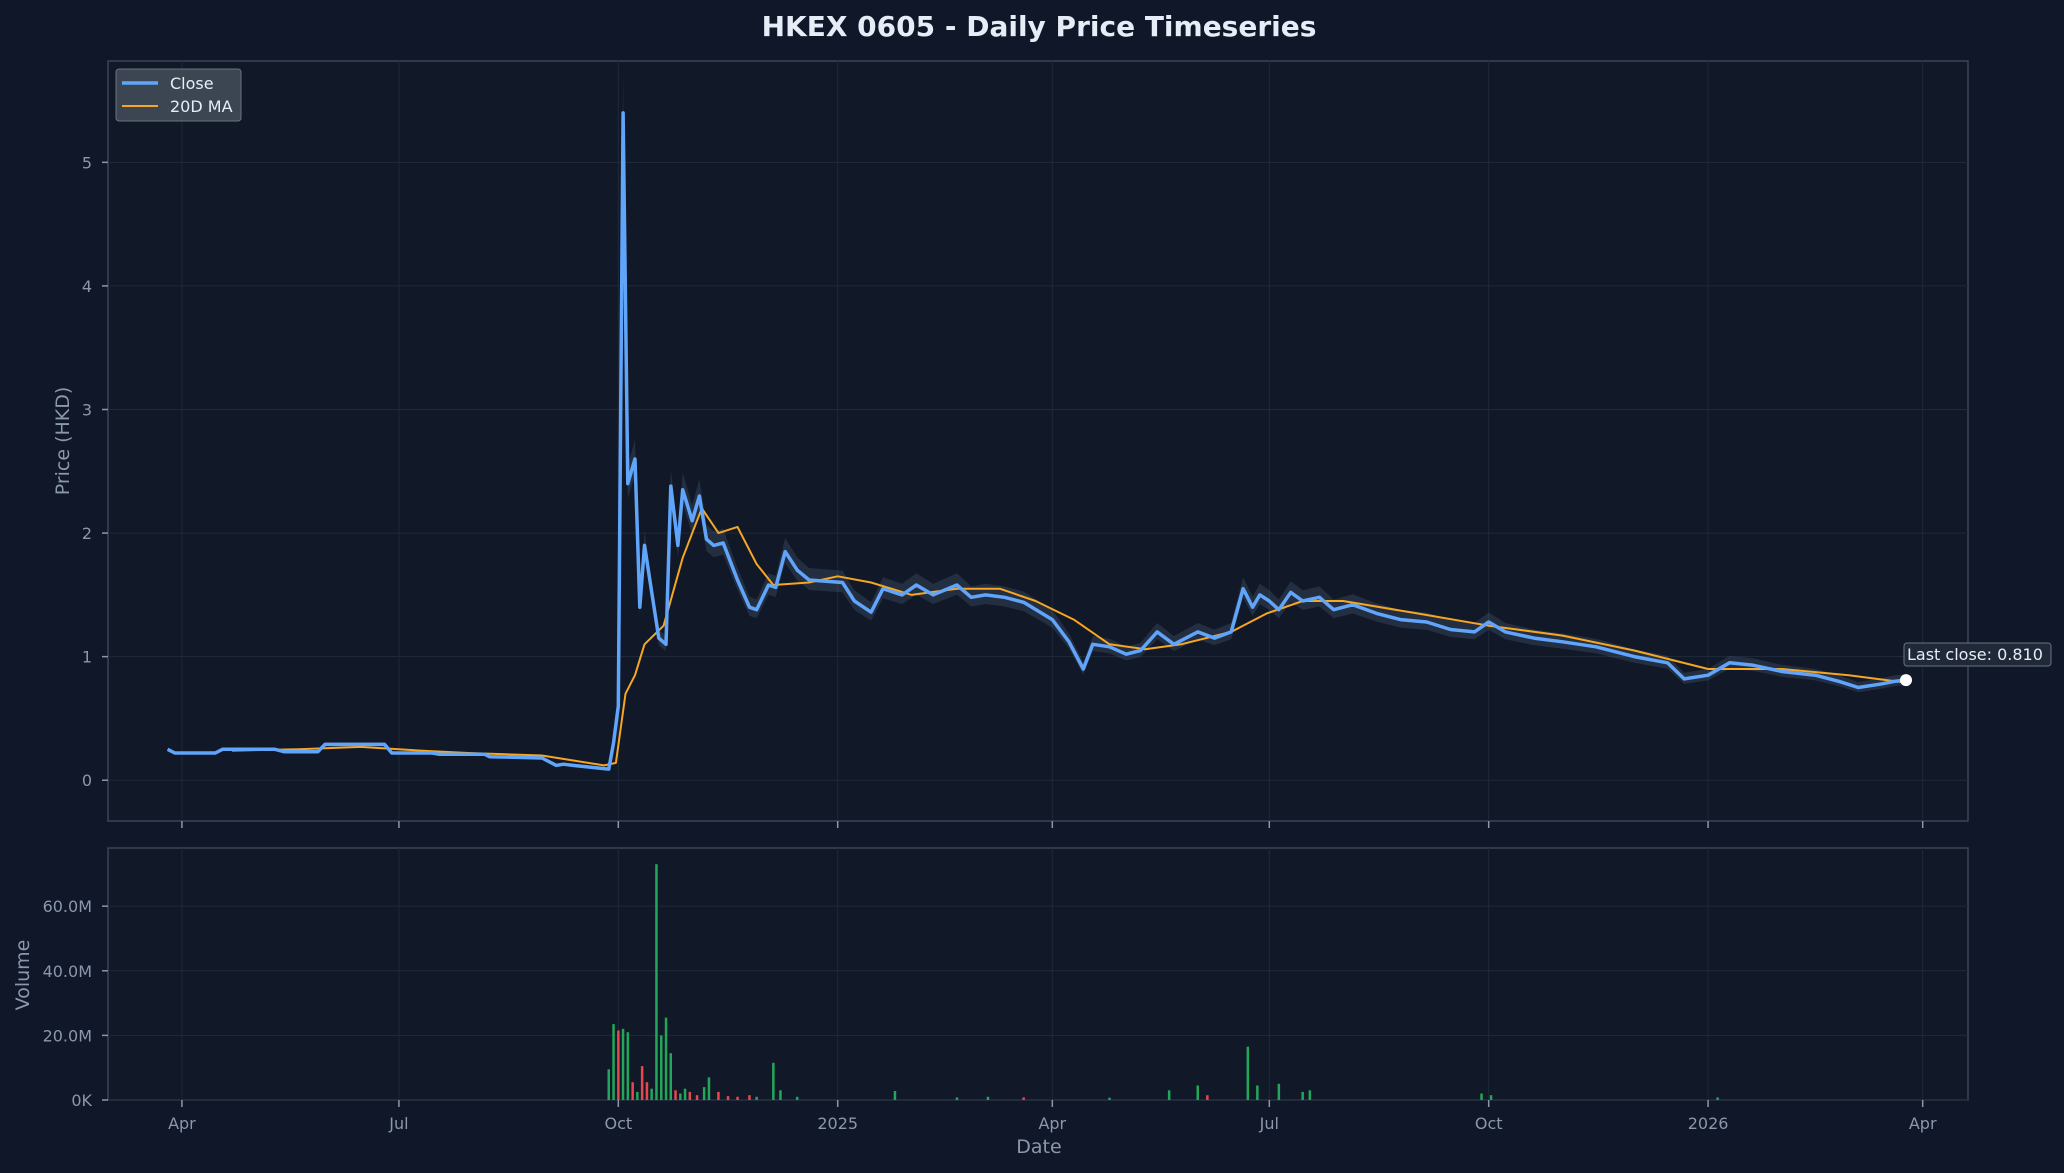 The height and width of the screenshot is (1173, 2064). Describe the element at coordinates (1906, 680) in the screenshot. I see `last-close-marker` at that location.